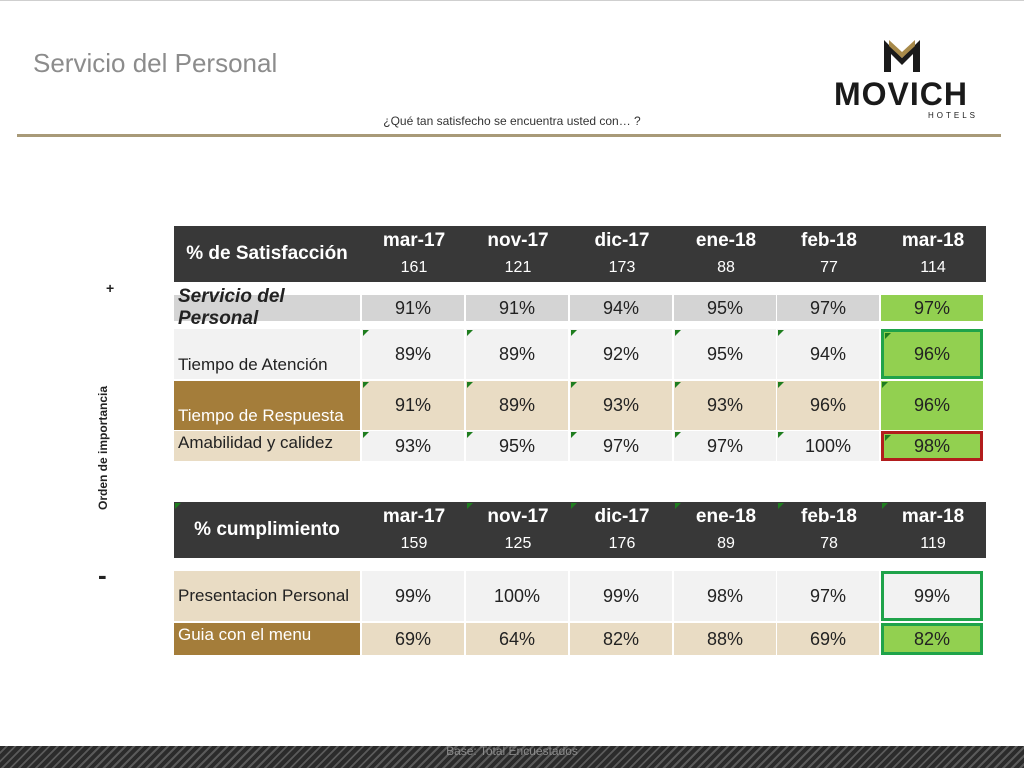 The width and height of the screenshot is (1024, 768). I want to click on month-label: dic-17, so click(622, 516).